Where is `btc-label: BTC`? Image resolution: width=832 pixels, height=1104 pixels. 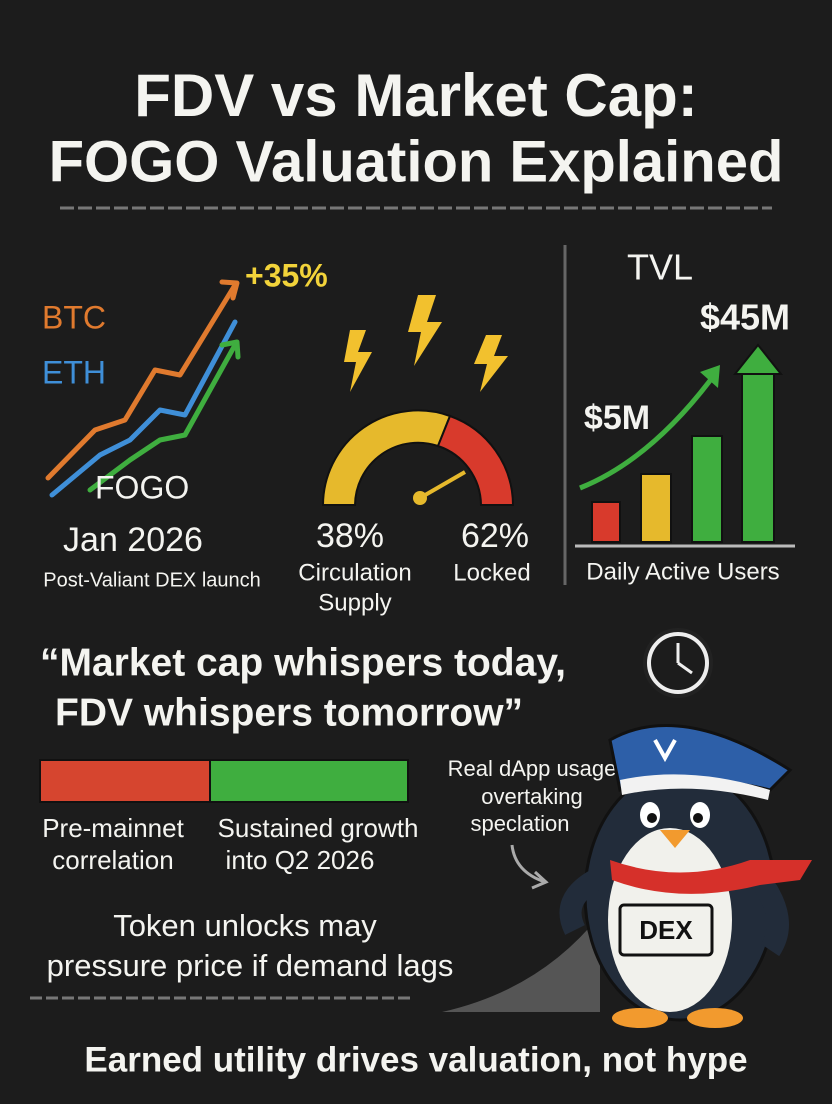 btc-label: BTC is located at coordinates (74, 317).